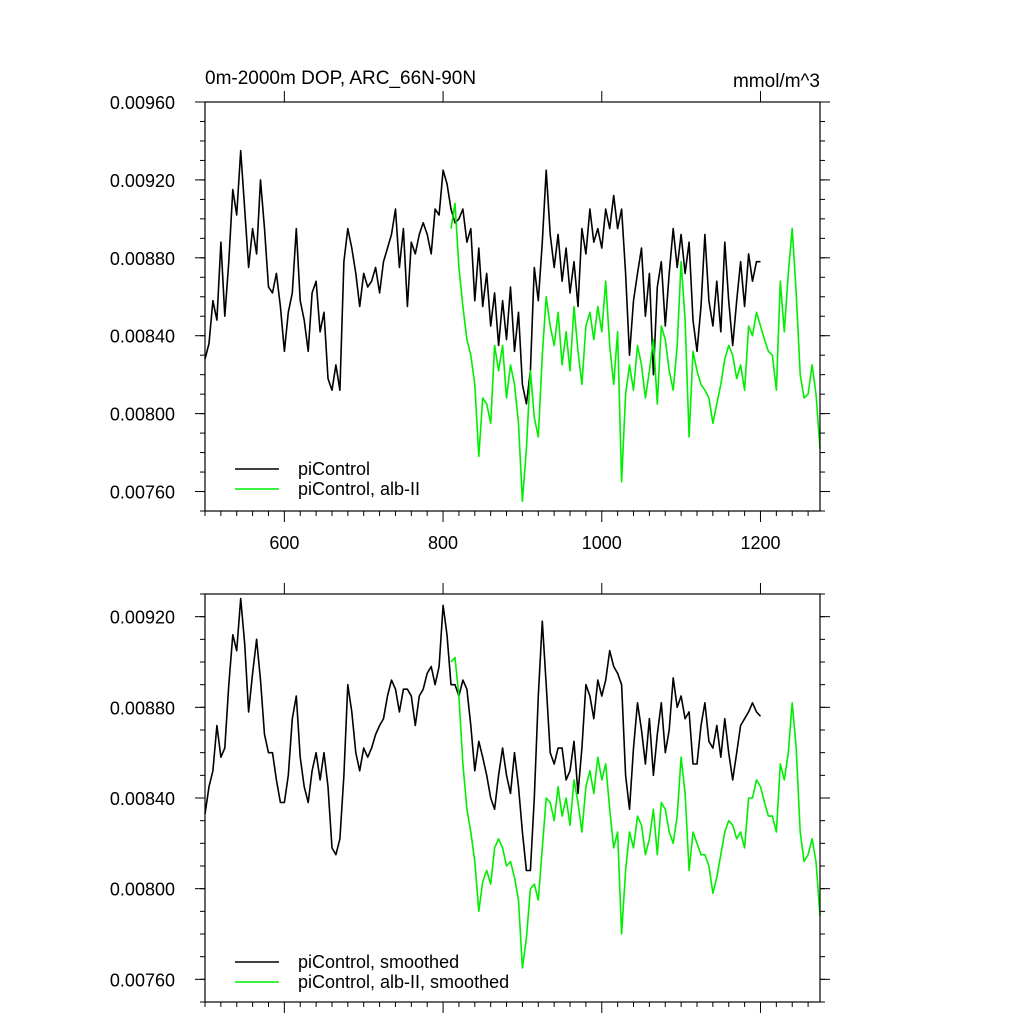  What do you see at coordinates (359, 489) in the screenshot?
I see `legend-label-picontrol-alb-ii: piControl, alb-II` at bounding box center [359, 489].